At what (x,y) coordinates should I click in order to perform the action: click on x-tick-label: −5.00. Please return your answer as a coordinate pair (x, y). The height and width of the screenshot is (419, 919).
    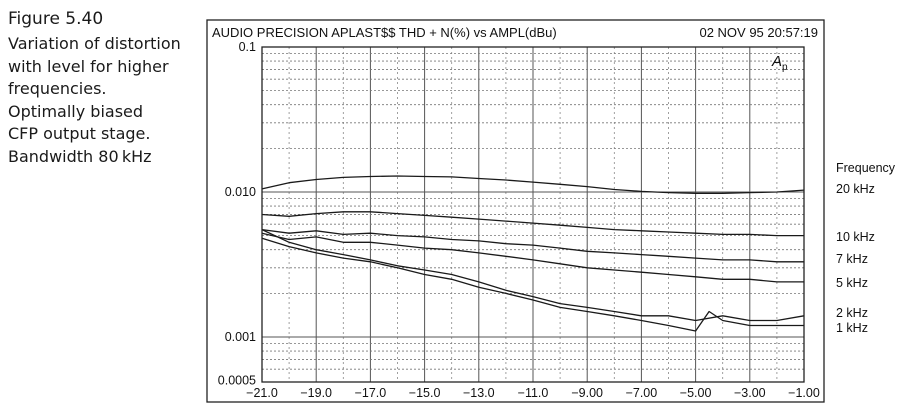
    Looking at the image, I should click on (696, 393).